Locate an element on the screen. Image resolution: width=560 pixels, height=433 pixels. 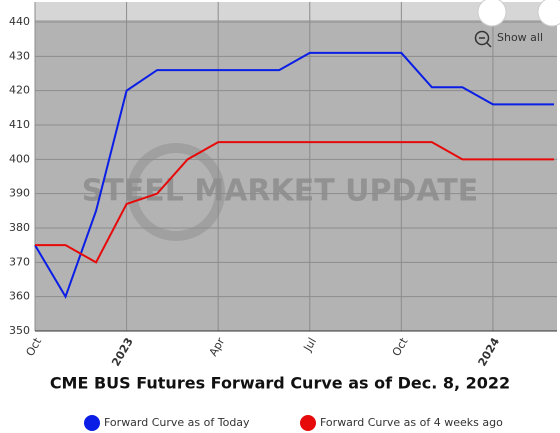
y-tick-label: 410 is located at coordinates (19, 124).